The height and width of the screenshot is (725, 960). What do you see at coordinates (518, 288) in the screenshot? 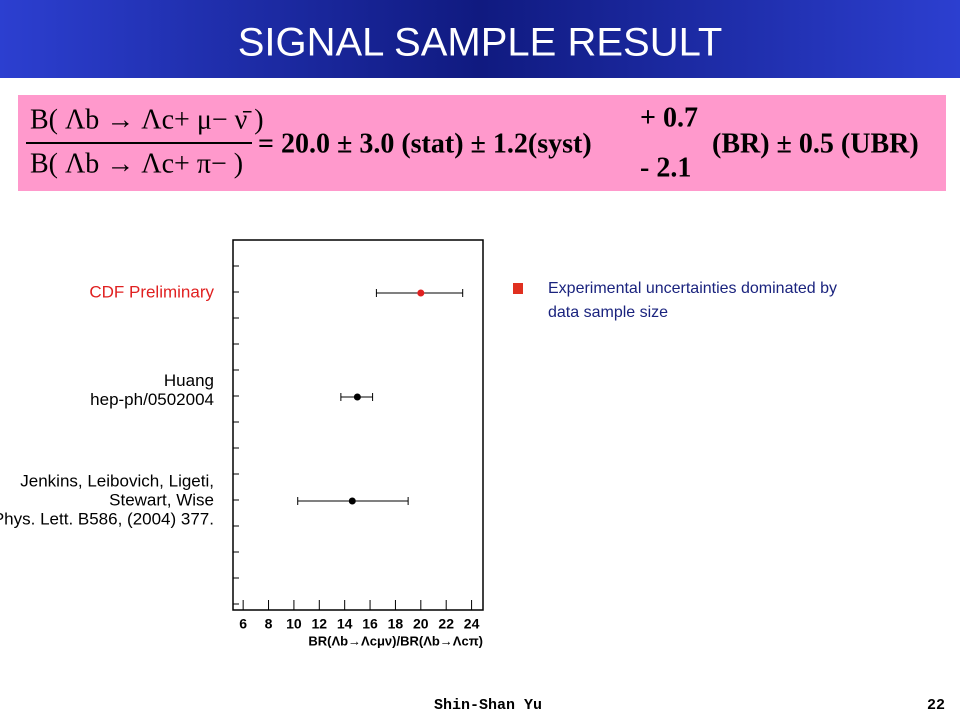
I see `bullet-icon` at bounding box center [518, 288].